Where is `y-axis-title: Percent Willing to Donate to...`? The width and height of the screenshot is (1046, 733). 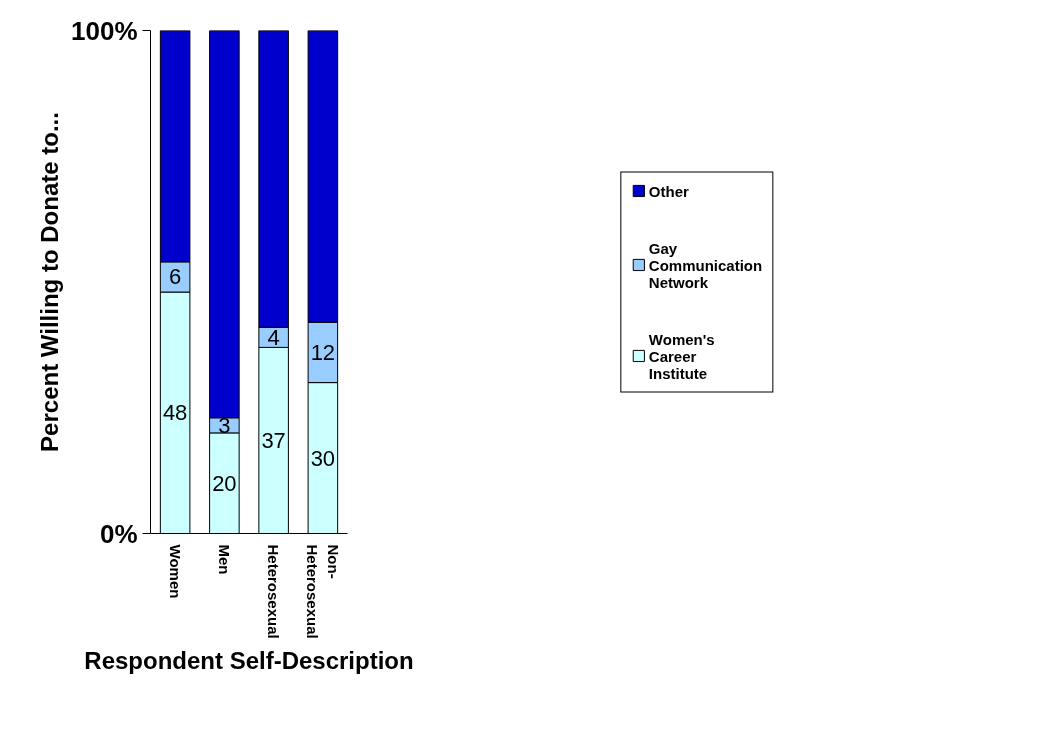
y-axis-title: Percent Willing to Donate to... is located at coordinates (49, 282).